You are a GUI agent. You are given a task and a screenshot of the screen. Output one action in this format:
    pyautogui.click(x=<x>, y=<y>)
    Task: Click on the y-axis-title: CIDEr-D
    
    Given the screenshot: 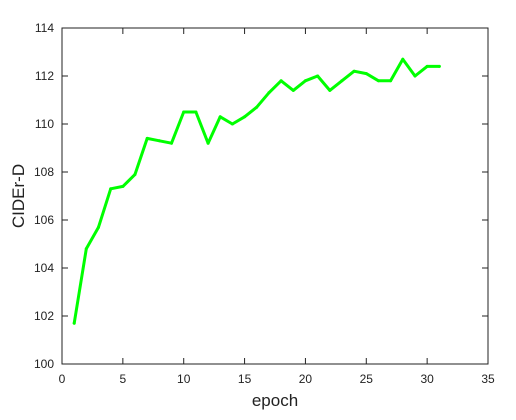 What is the action you would take?
    pyautogui.click(x=18, y=196)
    